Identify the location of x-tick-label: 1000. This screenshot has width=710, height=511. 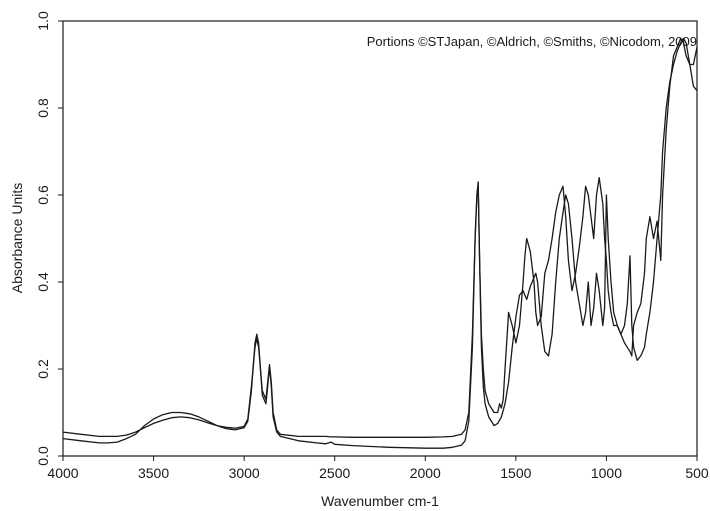
(606, 473).